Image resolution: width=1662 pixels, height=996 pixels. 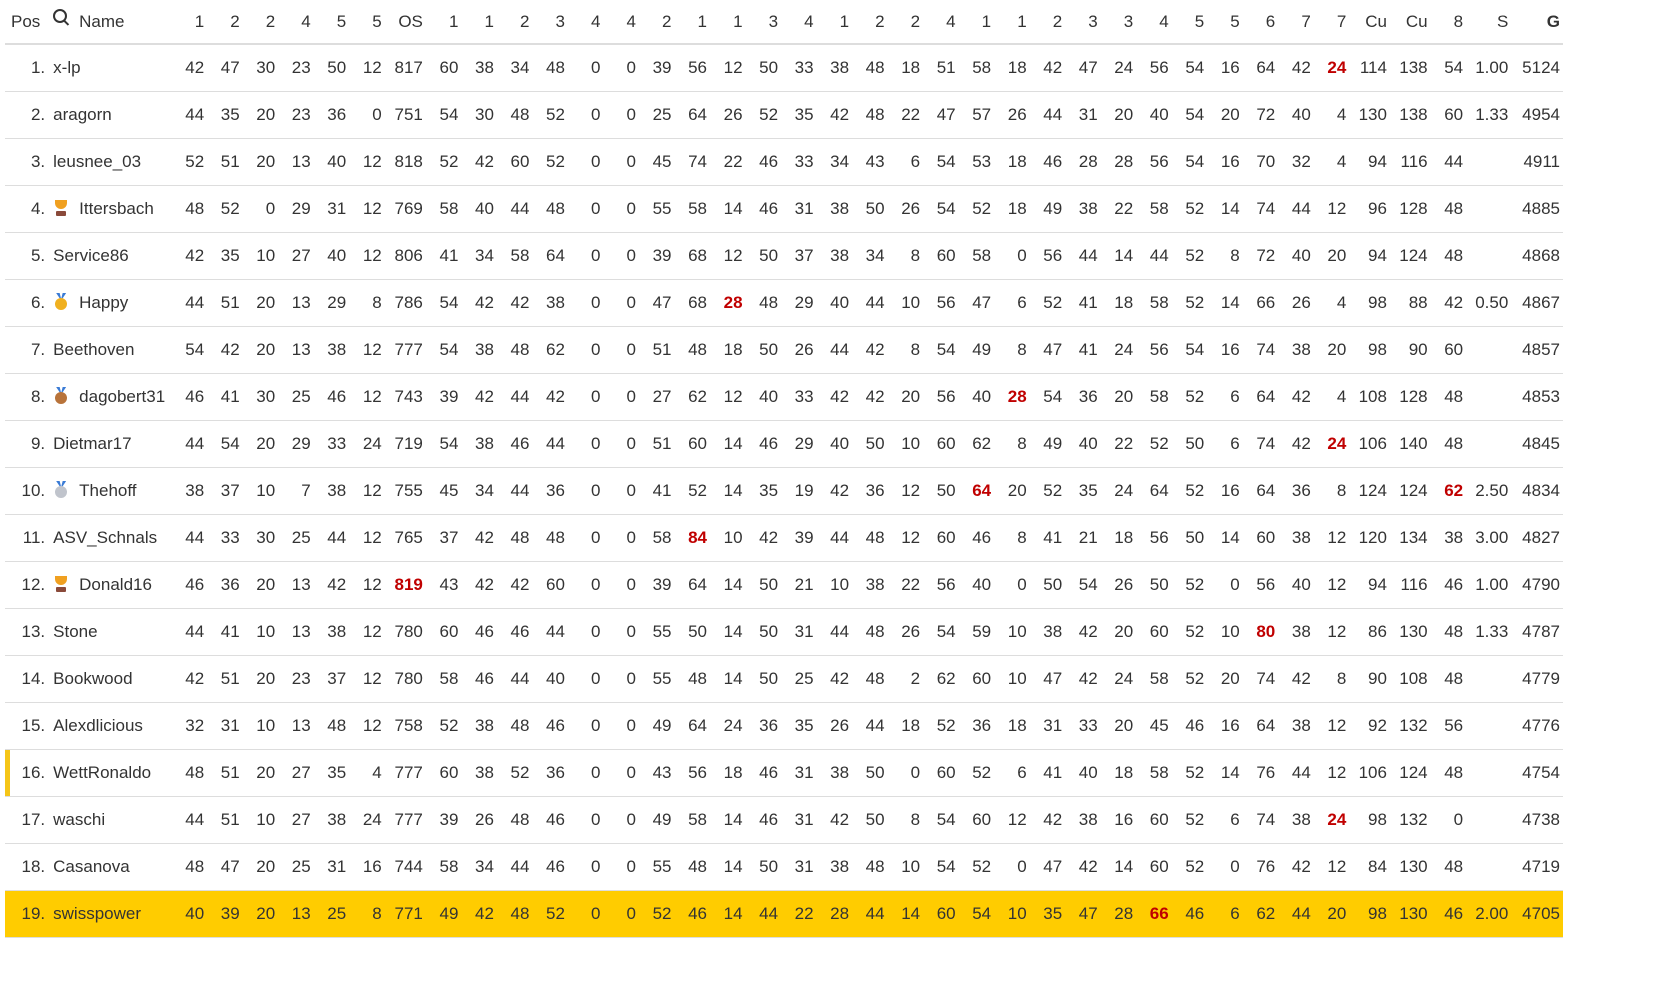 I want to click on player-name-cell: Service86, so click(x=108, y=256).